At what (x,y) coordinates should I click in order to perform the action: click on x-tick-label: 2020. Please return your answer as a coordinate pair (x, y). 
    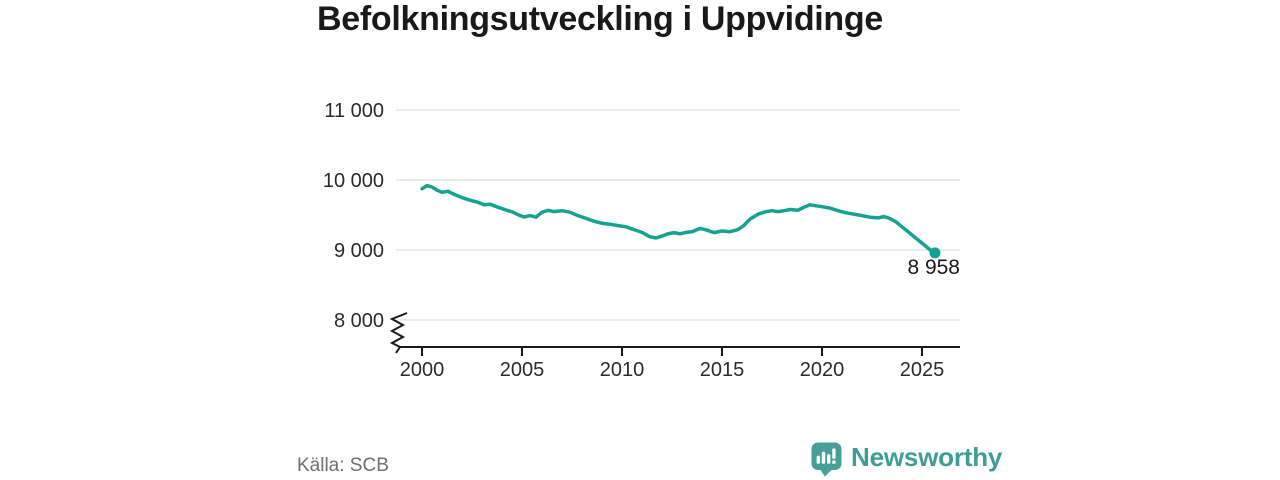
    Looking at the image, I should click on (822, 370).